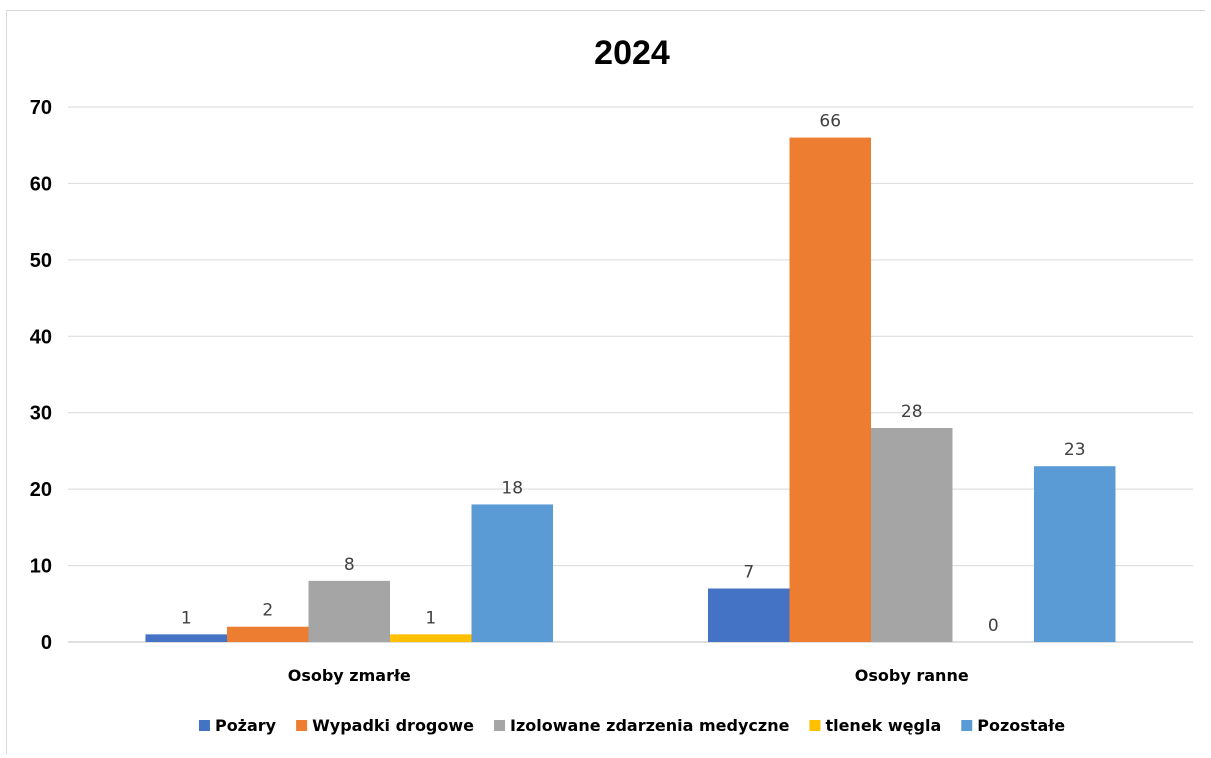  Describe the element at coordinates (349, 565) in the screenshot. I see `data-label: 8` at that location.